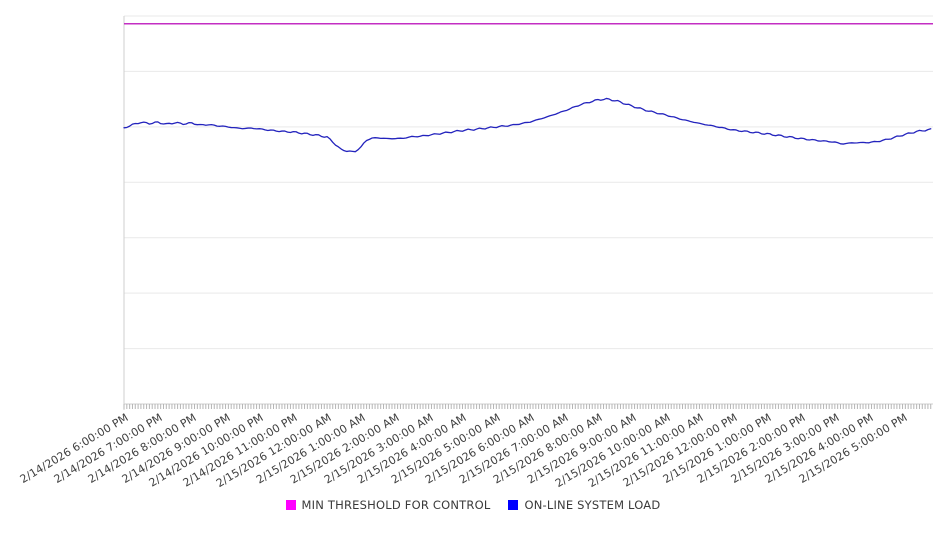  I want to click on legend-swatch-load, so click(513, 505).